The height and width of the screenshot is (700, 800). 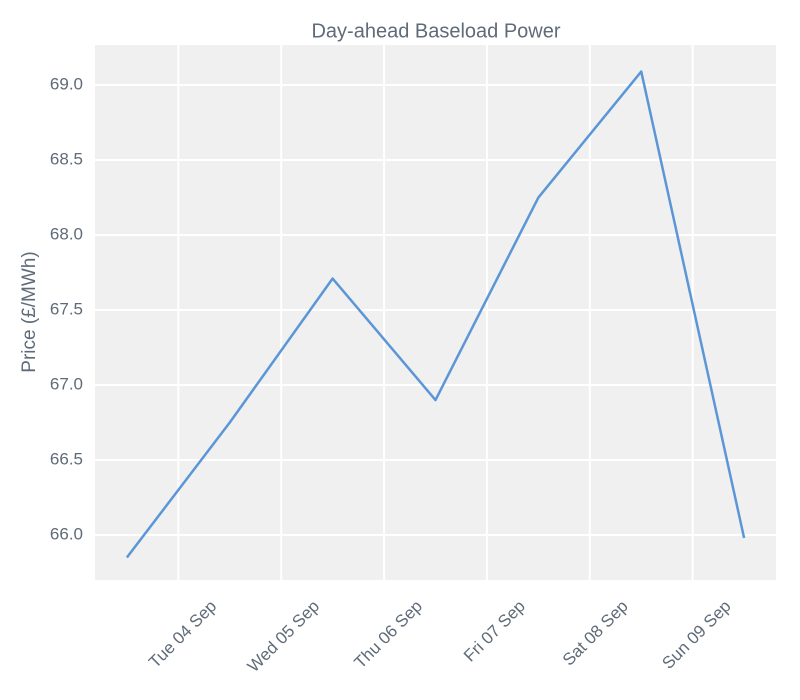 What do you see at coordinates (182, 634) in the screenshot?
I see `x-tick-label: Tue 04 Sep` at bounding box center [182, 634].